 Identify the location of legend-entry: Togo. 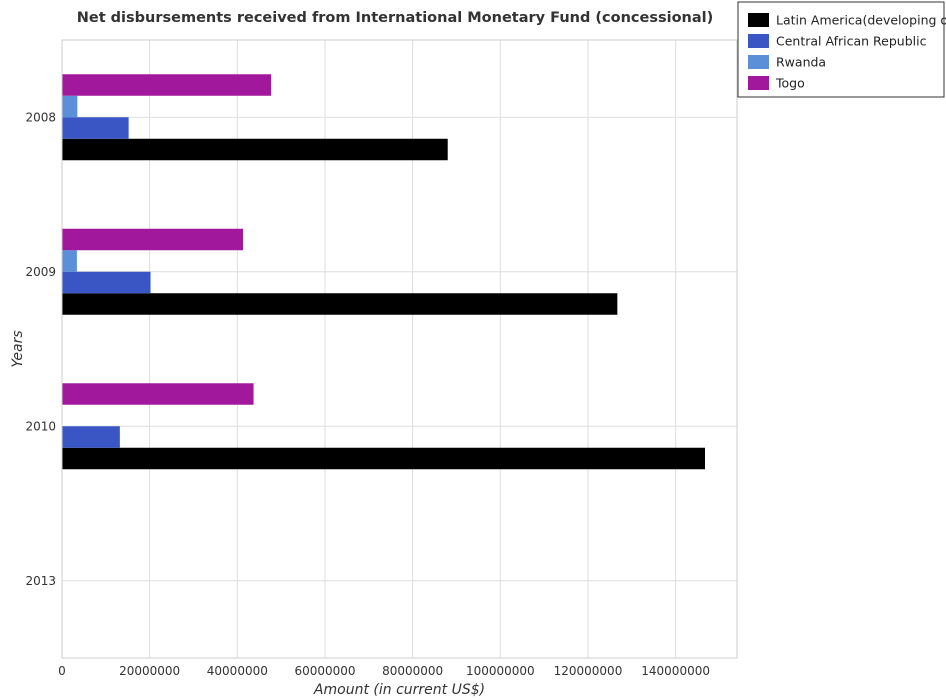
(790, 83).